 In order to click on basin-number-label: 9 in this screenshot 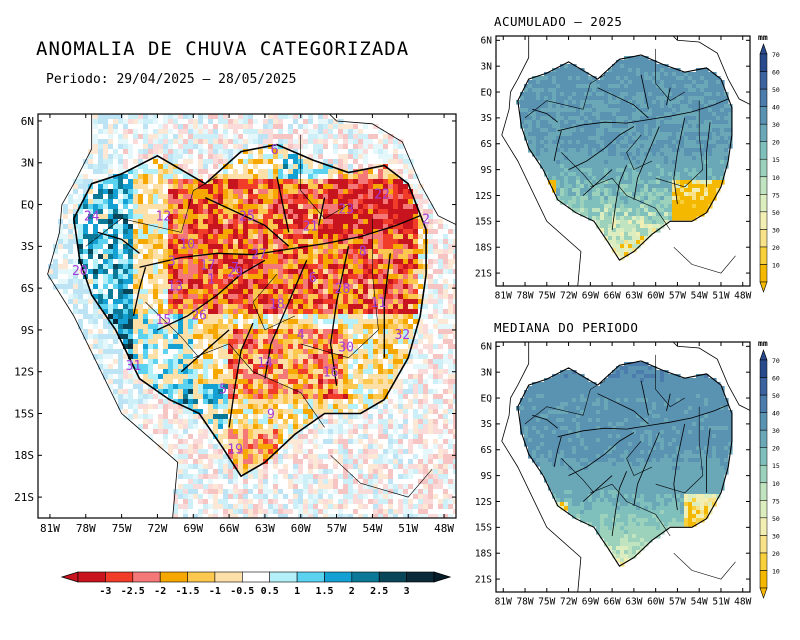, I will do `click(271, 415)`.